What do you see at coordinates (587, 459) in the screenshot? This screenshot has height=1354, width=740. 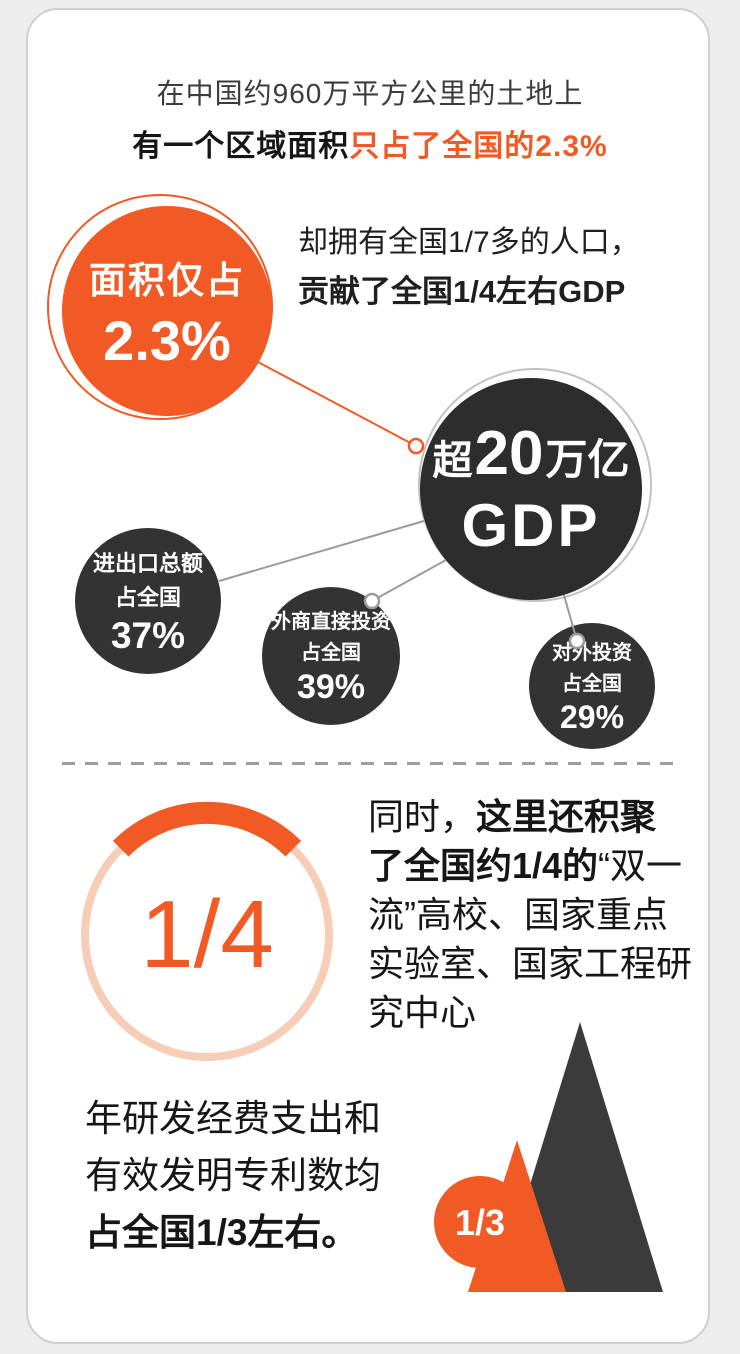 I see `gdp-unit: 万亿` at bounding box center [587, 459].